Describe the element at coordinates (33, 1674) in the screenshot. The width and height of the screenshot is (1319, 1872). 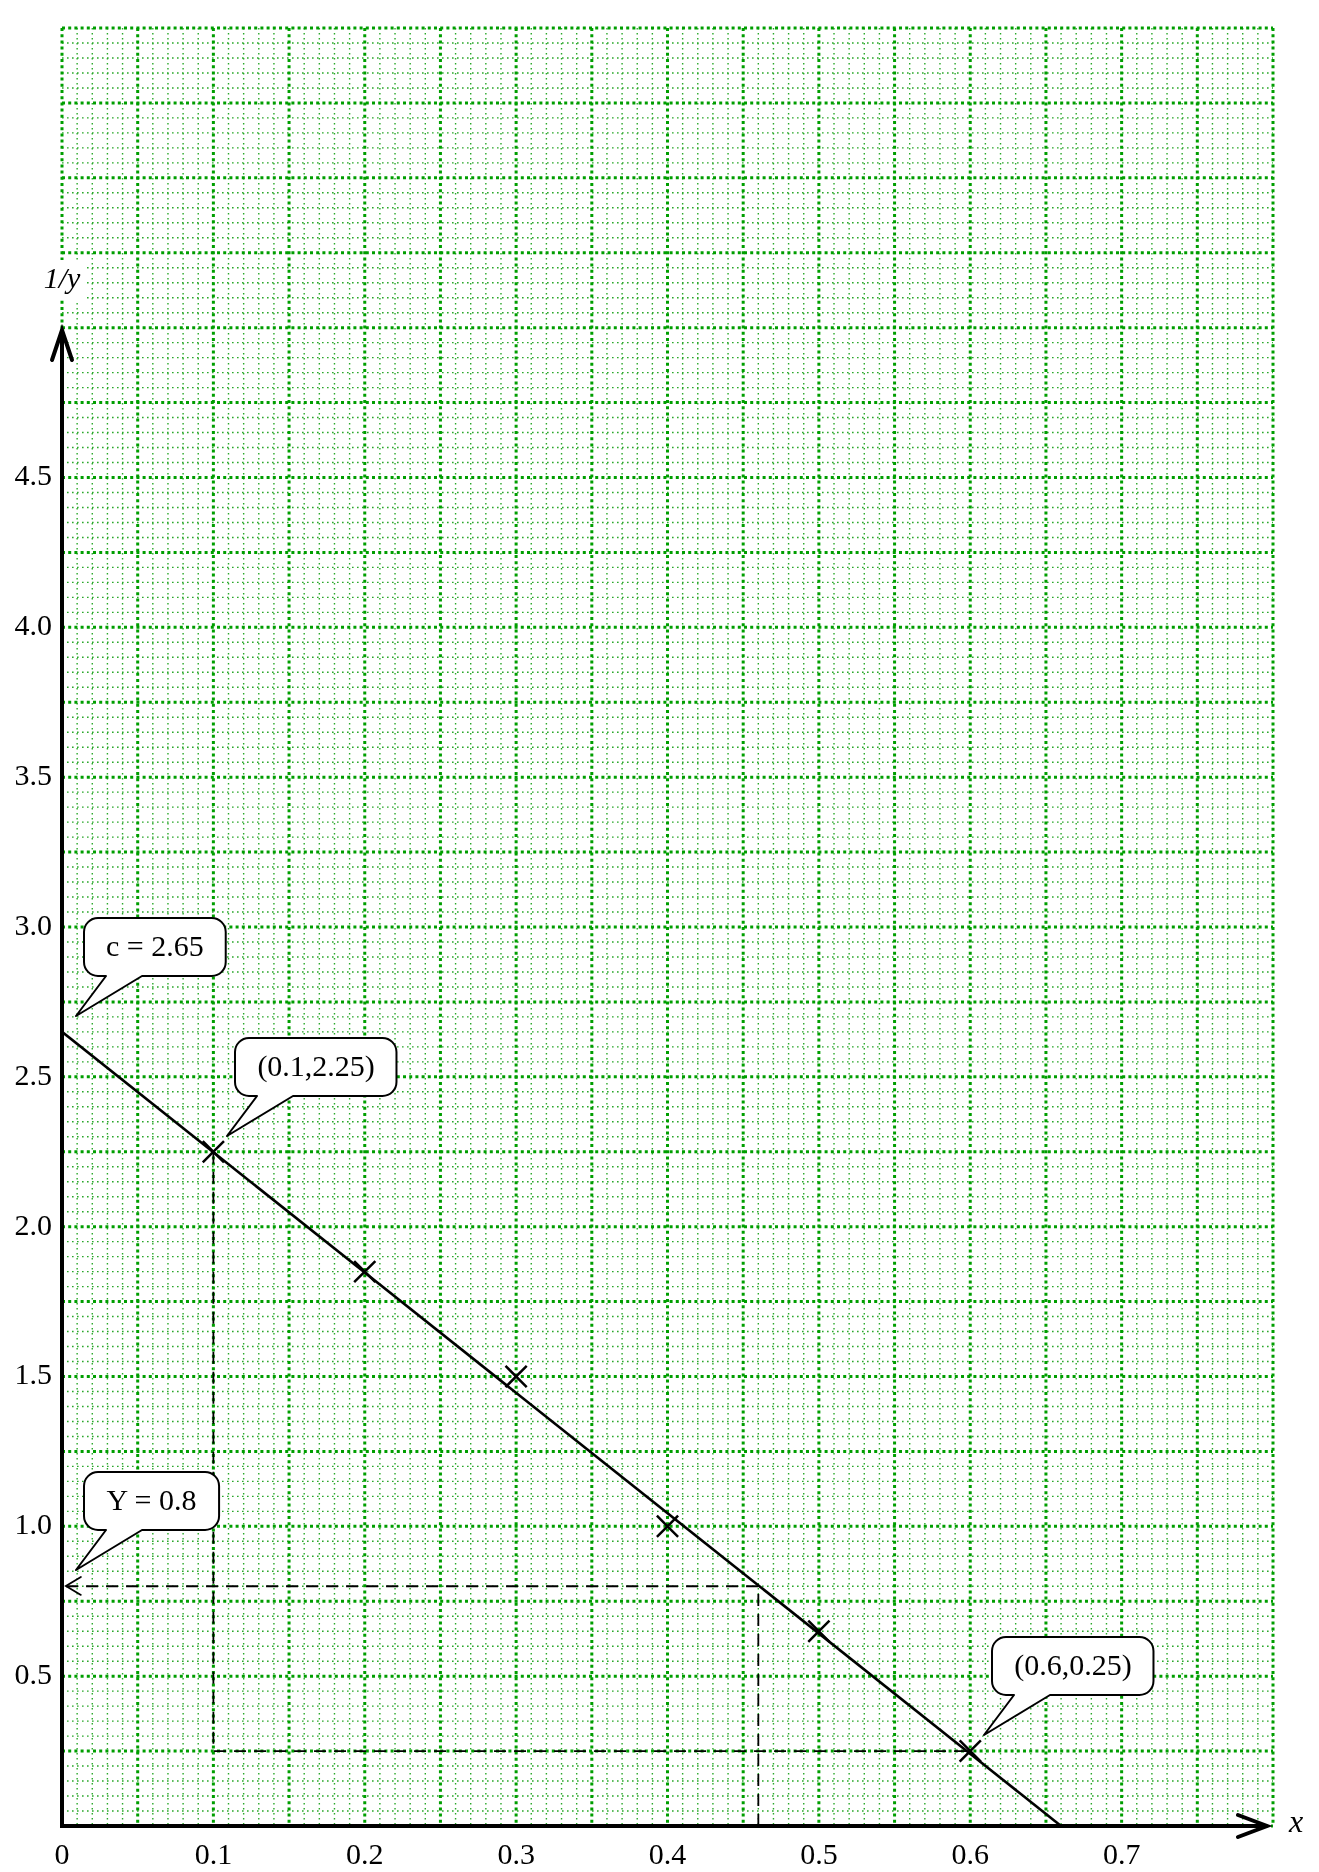
I see `y-tick-label: 0.5` at that location.